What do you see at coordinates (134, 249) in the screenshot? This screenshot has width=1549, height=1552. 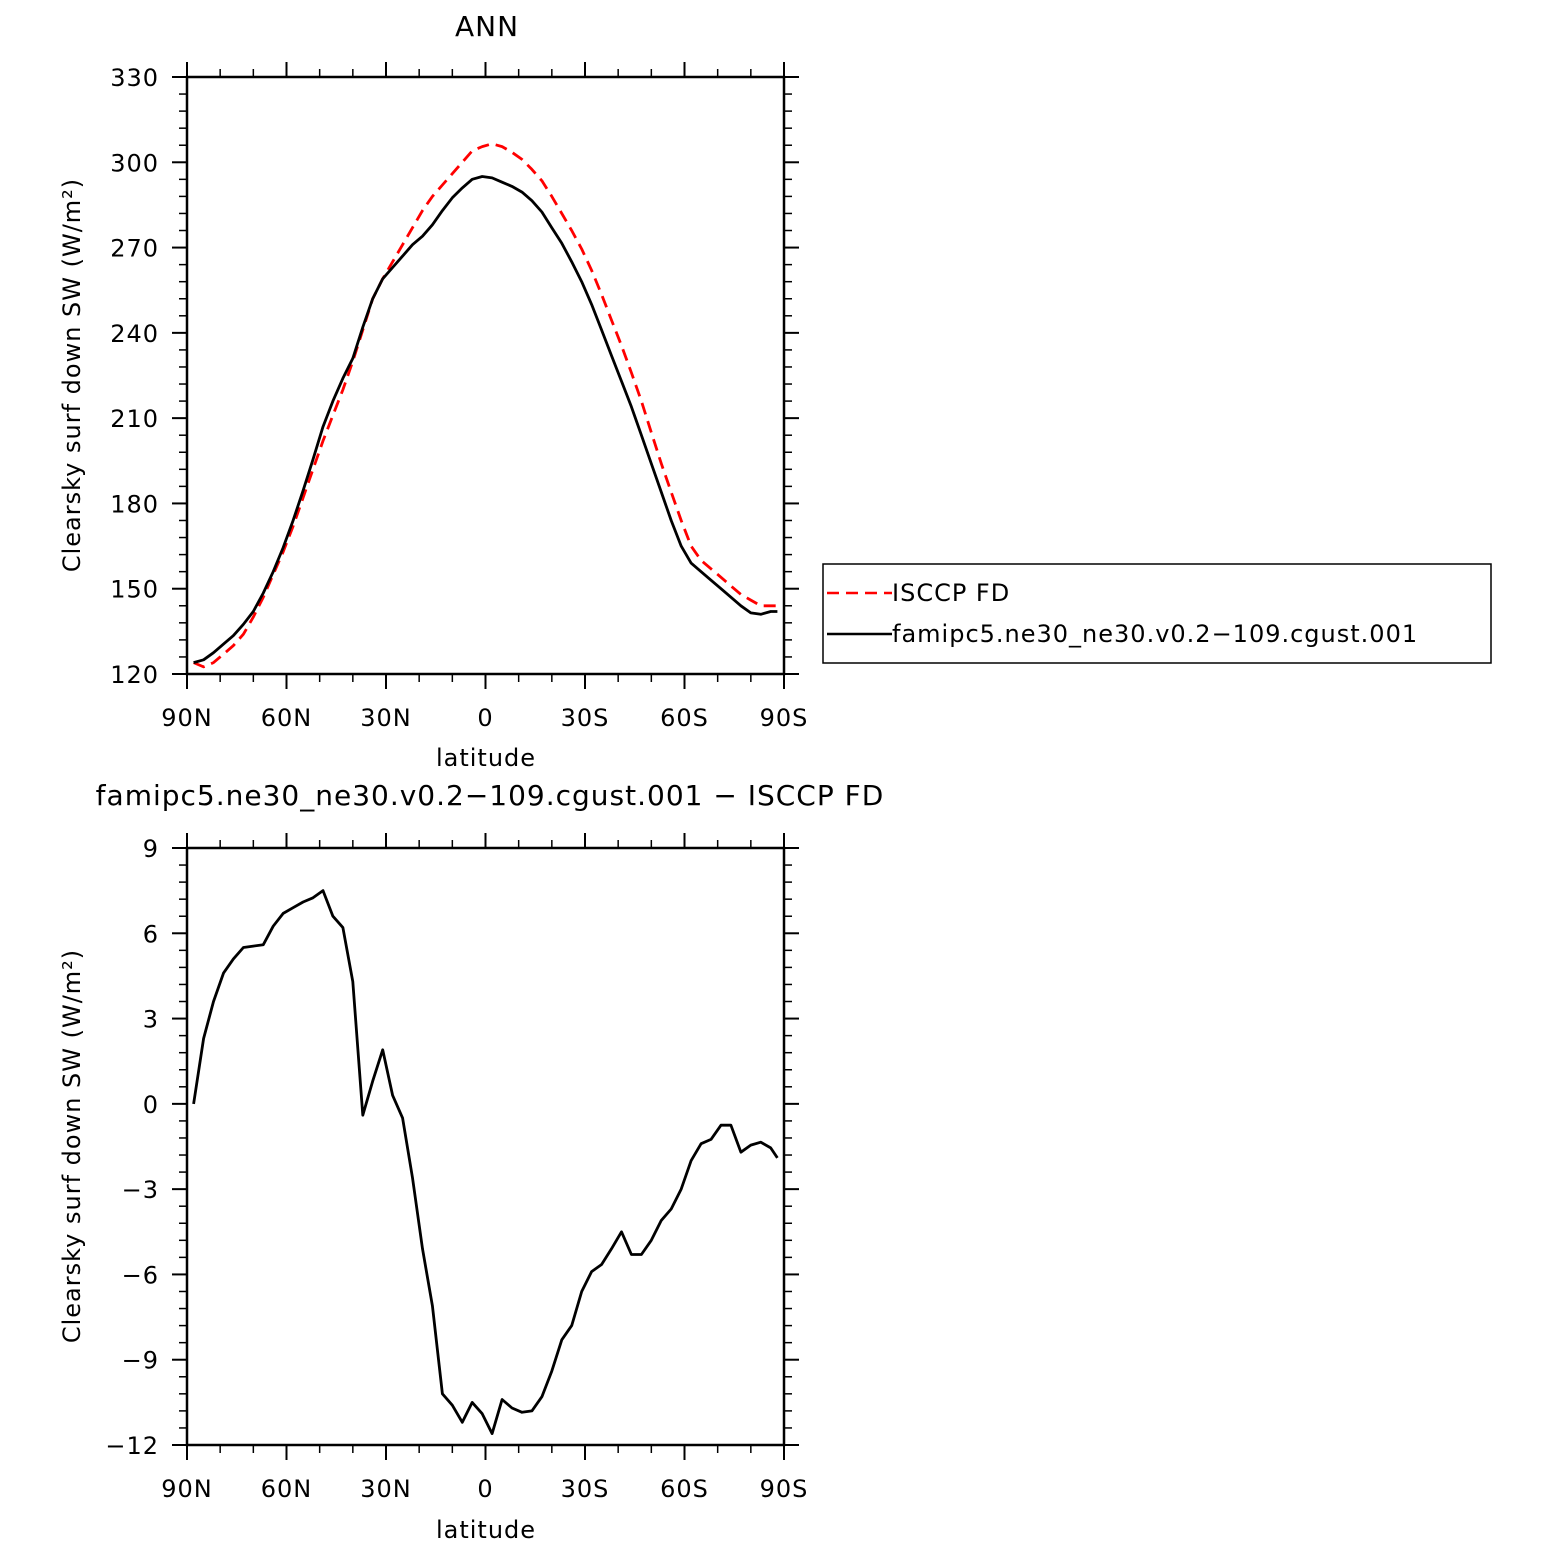 I see `y-tick-label: 270` at bounding box center [134, 249].